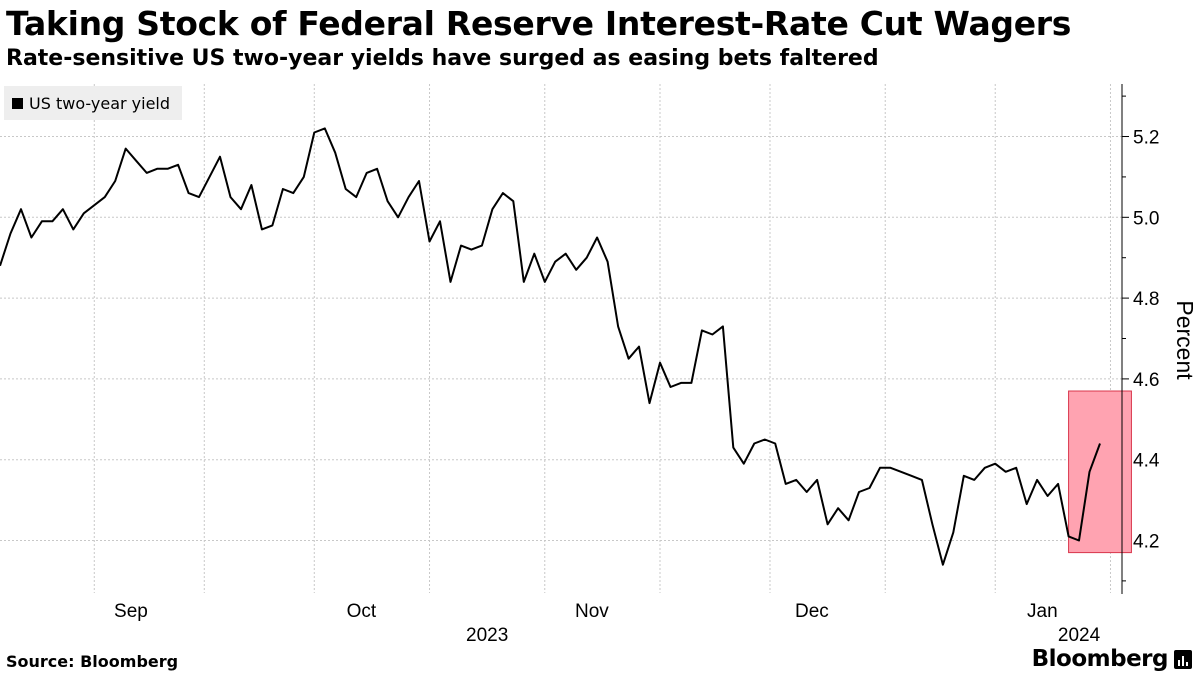 The height and width of the screenshot is (675, 1200). What do you see at coordinates (1146, 218) in the screenshot?
I see `y-tick-label: 5.0` at bounding box center [1146, 218].